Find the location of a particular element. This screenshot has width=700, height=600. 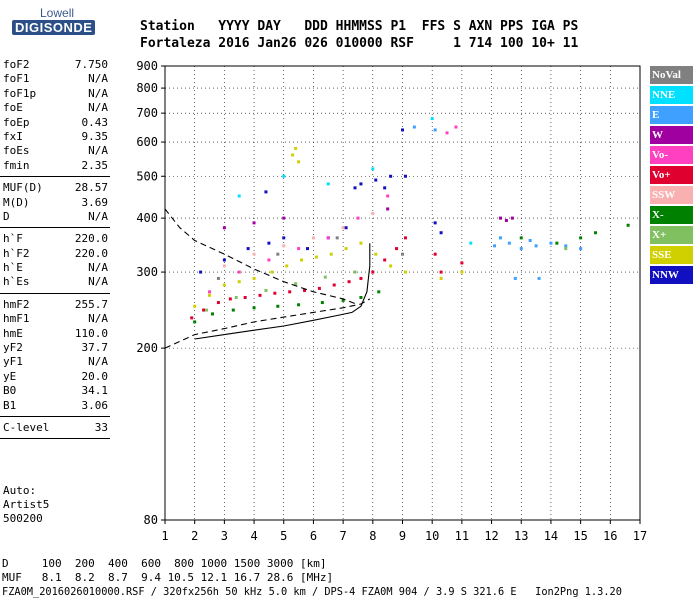

param-row: fmin 2.35 is located at coordinates (55, 166).